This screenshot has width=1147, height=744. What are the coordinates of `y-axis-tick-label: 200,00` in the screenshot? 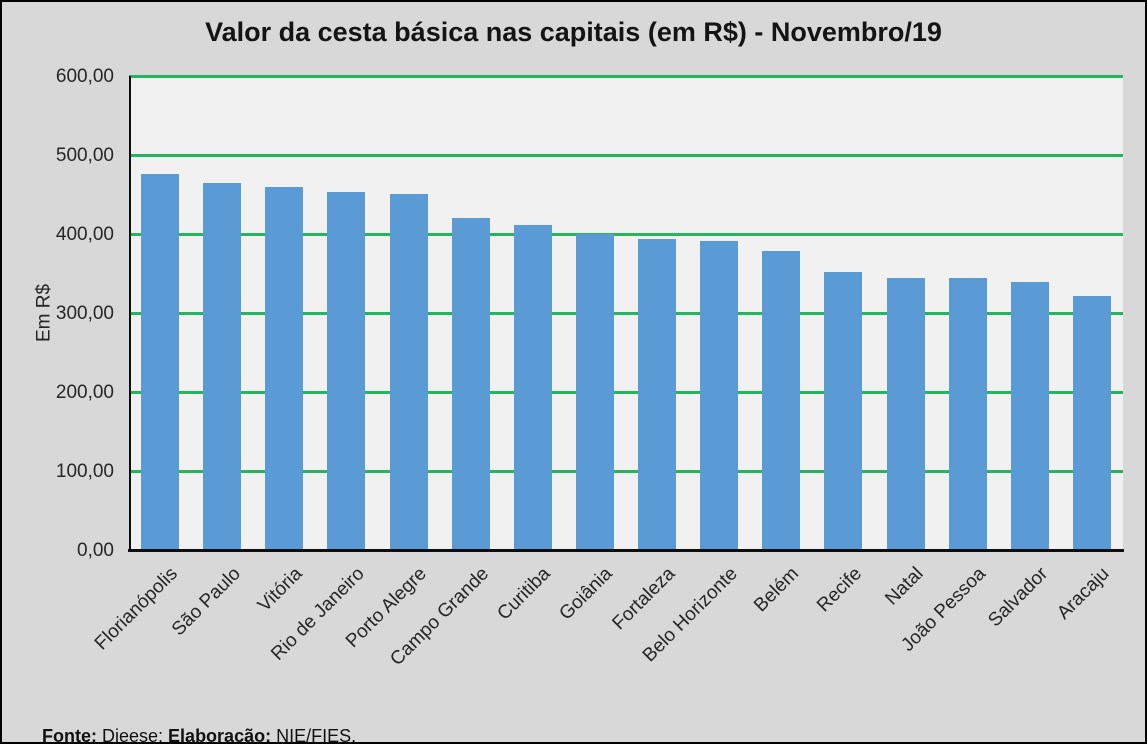 It's located at (84, 392).